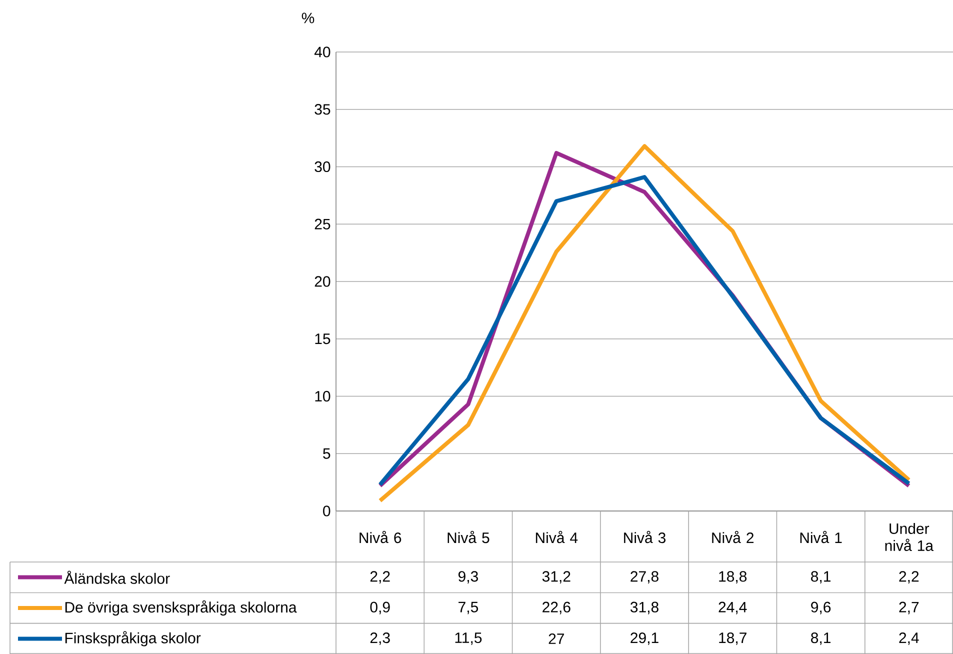  What do you see at coordinates (322, 166) in the screenshot?
I see `y-tick-label: 30` at bounding box center [322, 166].